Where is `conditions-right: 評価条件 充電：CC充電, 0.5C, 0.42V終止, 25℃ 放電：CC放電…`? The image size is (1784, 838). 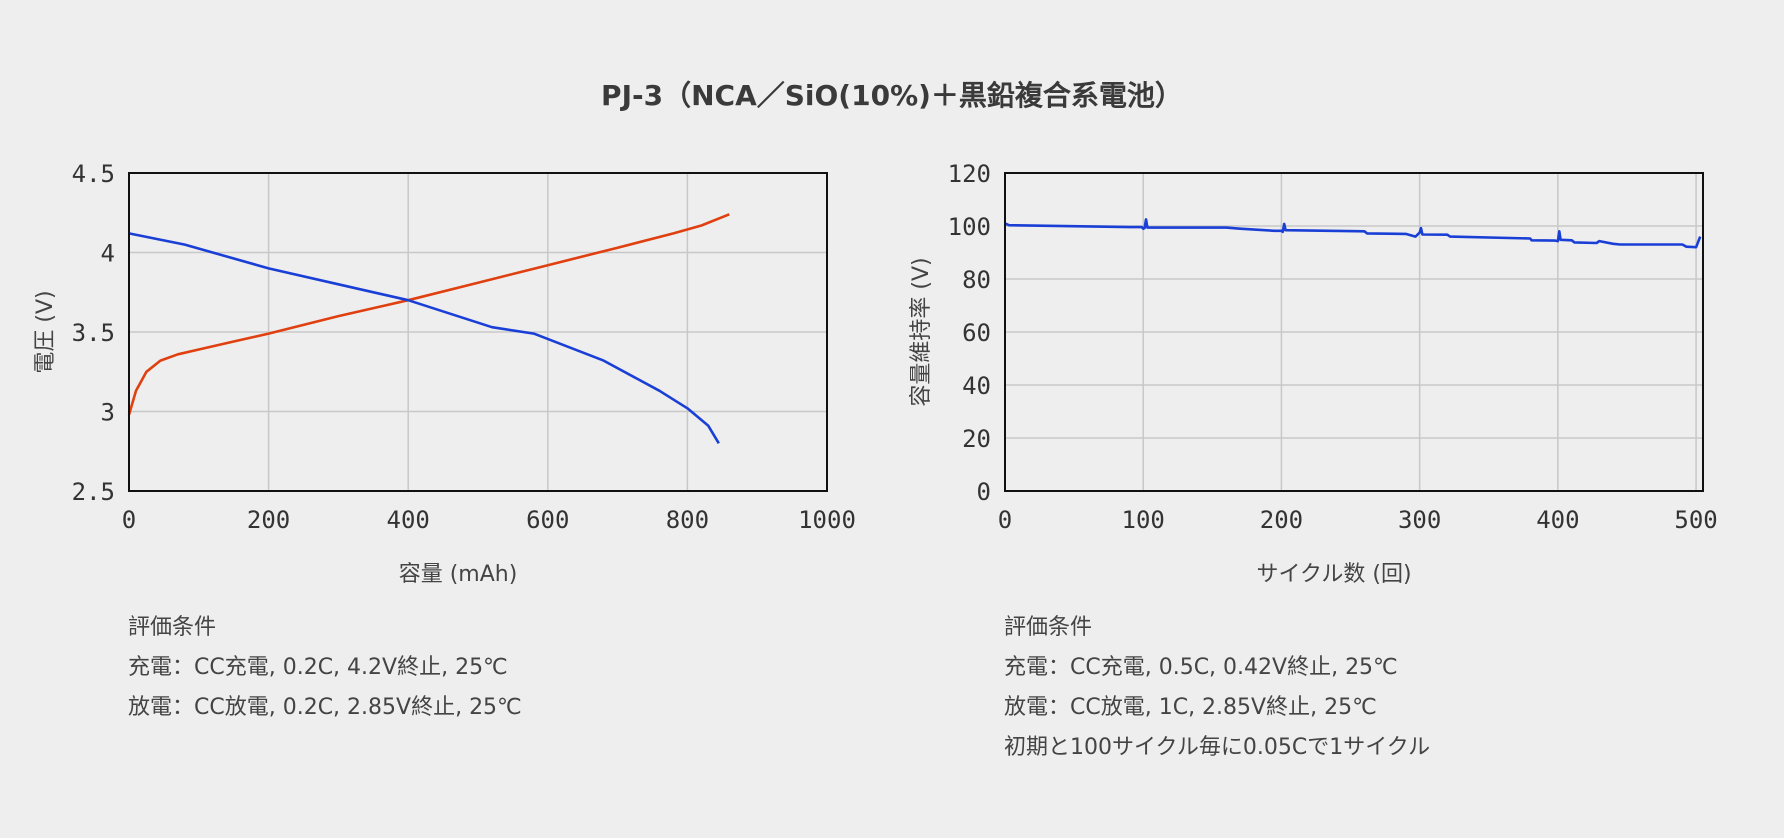 conditions-right: 評価条件 充電：CC充電, 0.5C, 0.42V終止, 25℃ 放電：CC放電… is located at coordinates (1217, 688).